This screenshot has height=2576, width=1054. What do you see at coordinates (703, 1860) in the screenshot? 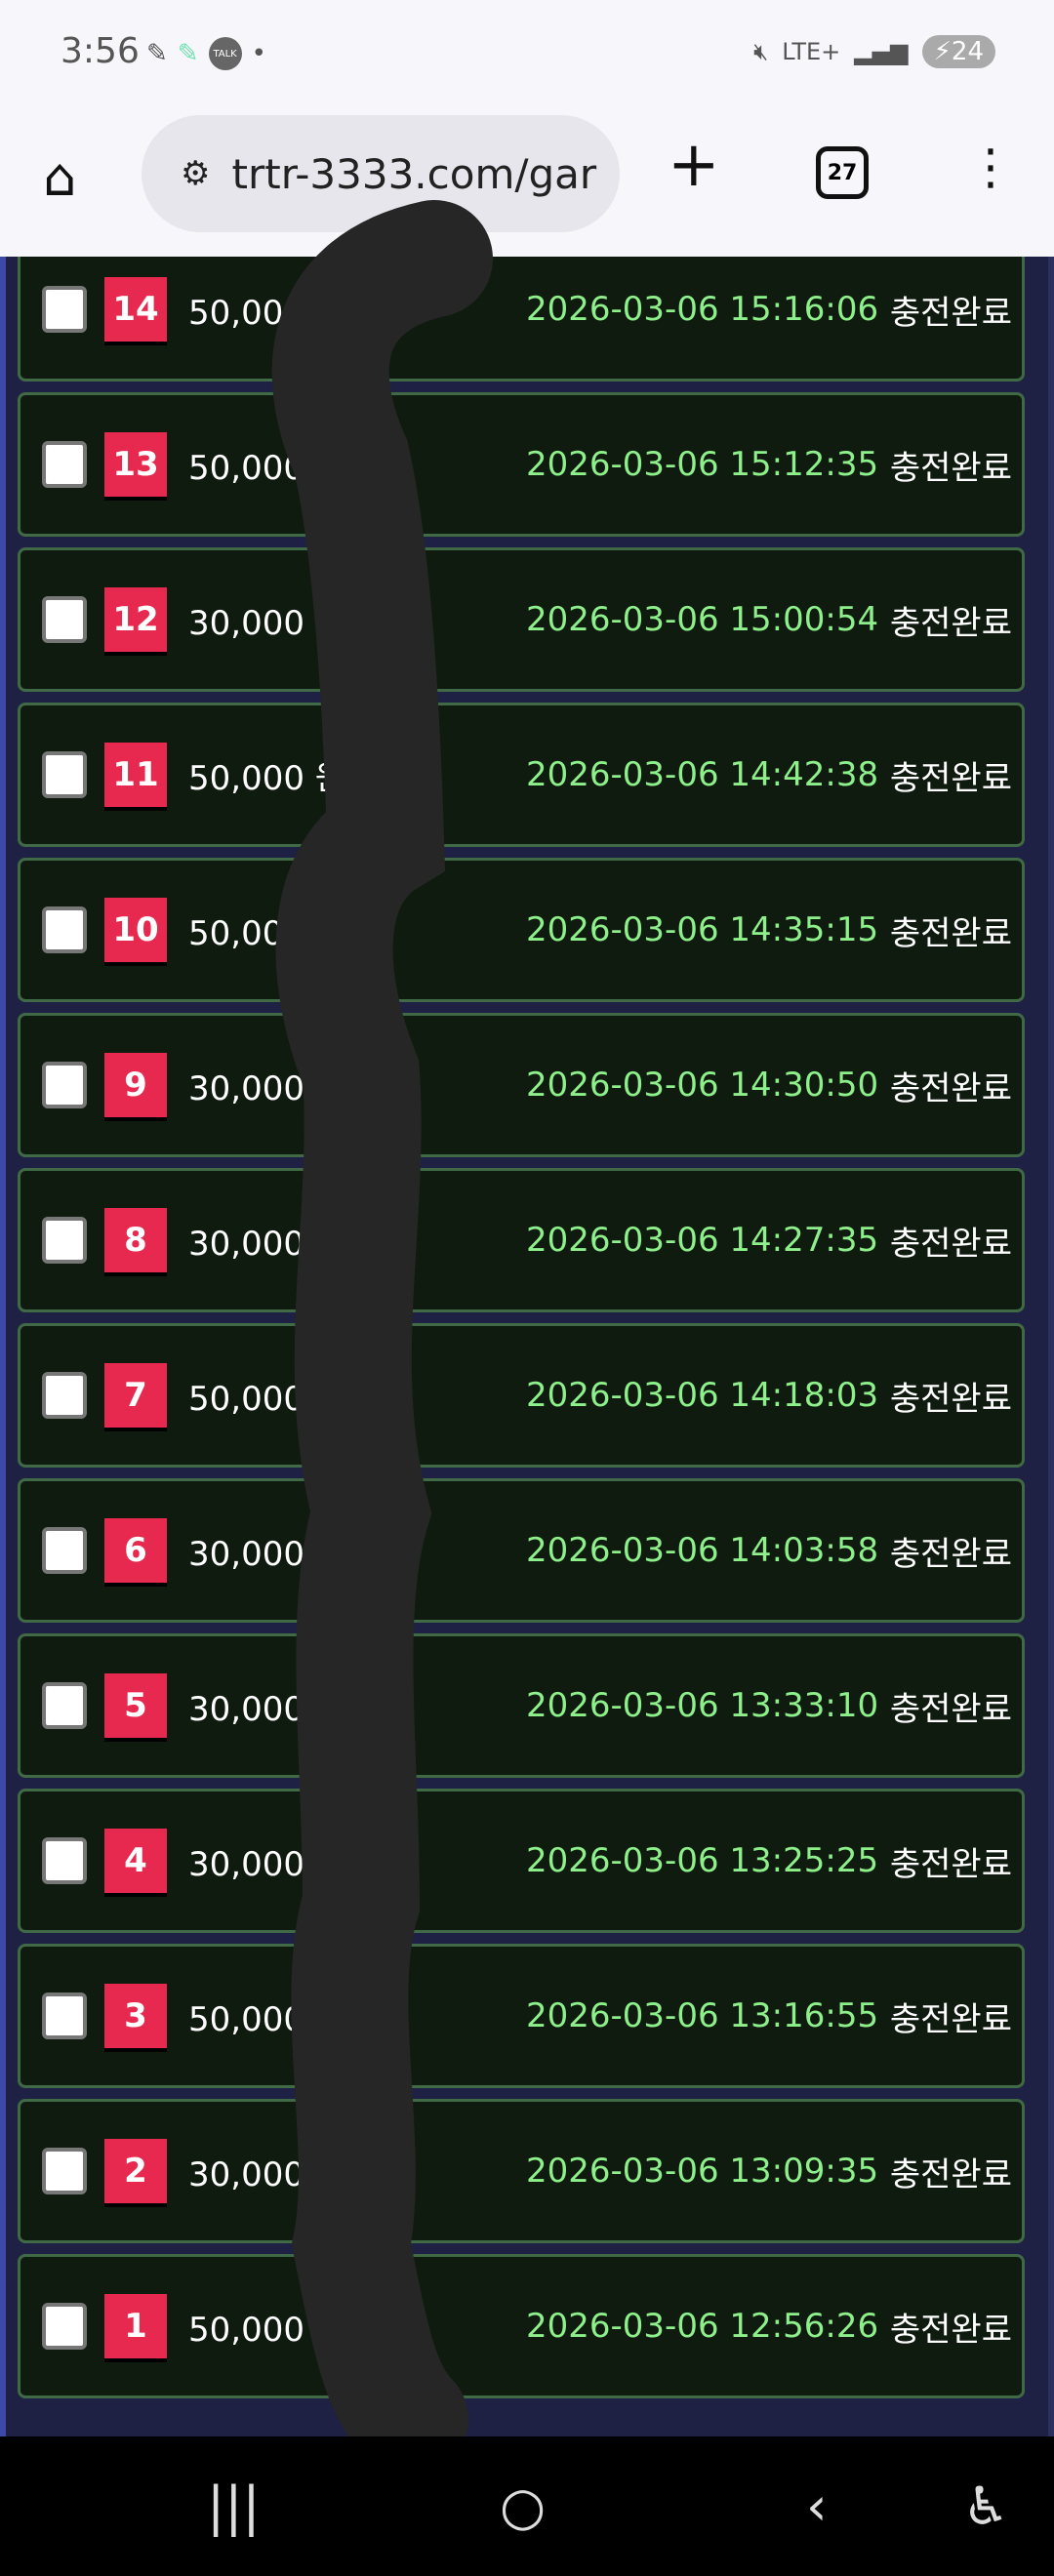
I see `charge-datetime: 2026-03-06 13:25:25` at bounding box center [703, 1860].